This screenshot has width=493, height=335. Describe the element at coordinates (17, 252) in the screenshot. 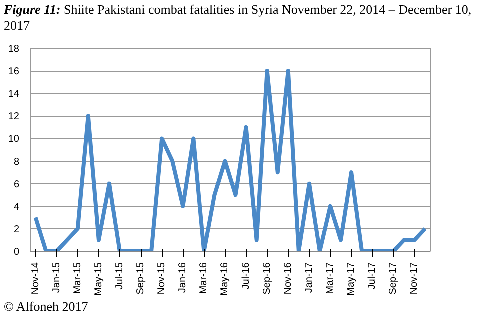

I see `y-tick-label: 0` at that location.